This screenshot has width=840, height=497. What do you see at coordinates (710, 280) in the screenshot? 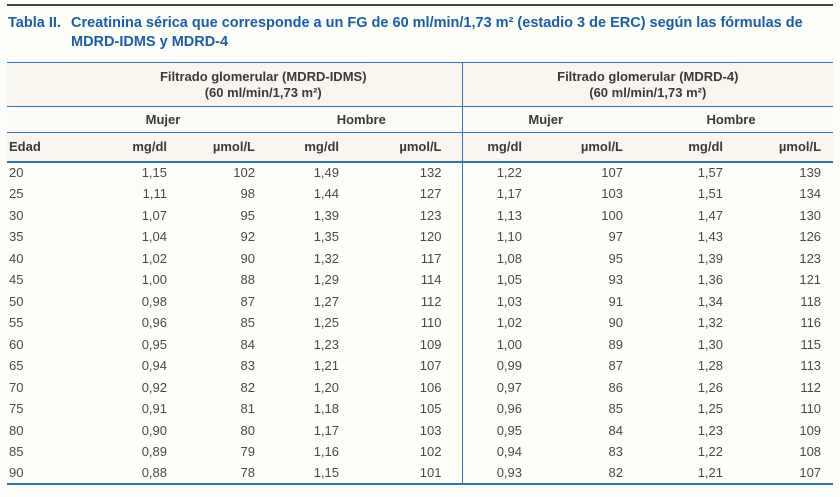
I see `value-cell: 1,36` at bounding box center [710, 280].